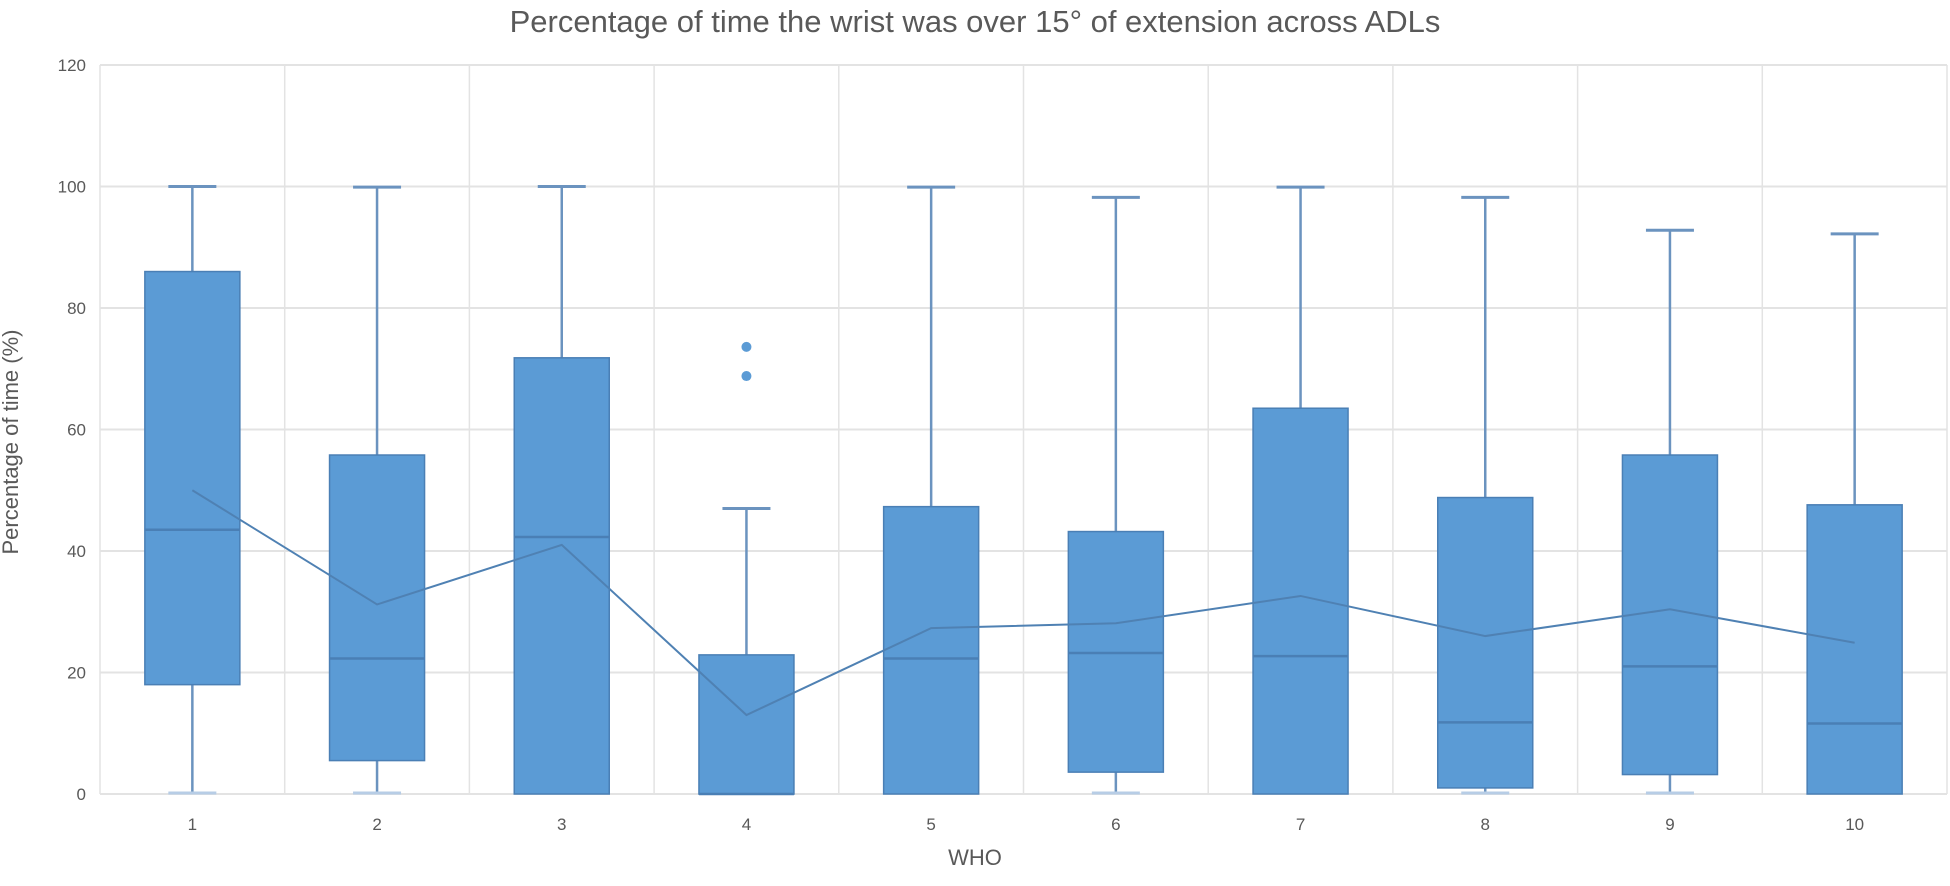 This screenshot has width=1950, height=886. I want to click on y-axis-ticks: 0 20 40 60 80 100 120, so click(72, 430).